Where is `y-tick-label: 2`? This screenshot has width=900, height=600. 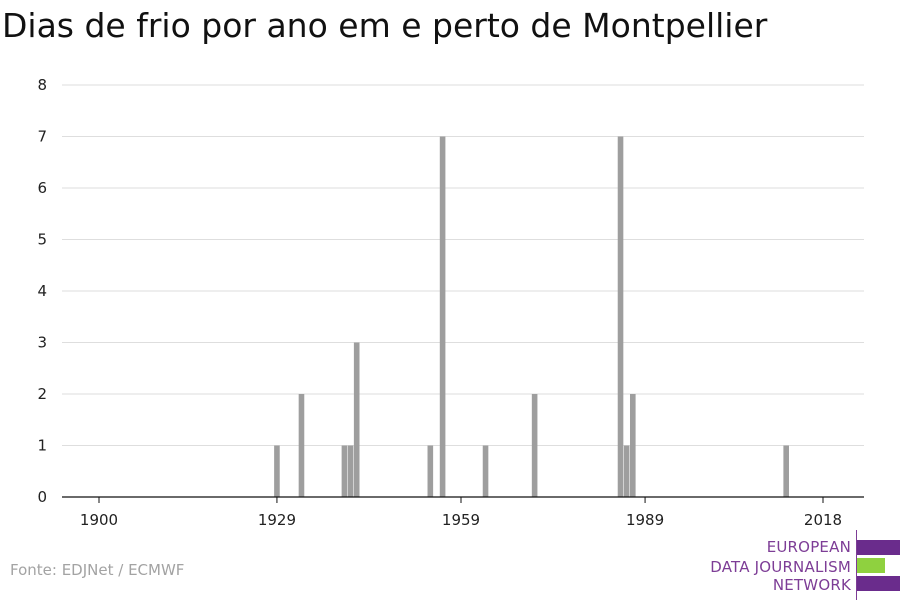
y-tick-label: 2 is located at coordinates (42, 394).